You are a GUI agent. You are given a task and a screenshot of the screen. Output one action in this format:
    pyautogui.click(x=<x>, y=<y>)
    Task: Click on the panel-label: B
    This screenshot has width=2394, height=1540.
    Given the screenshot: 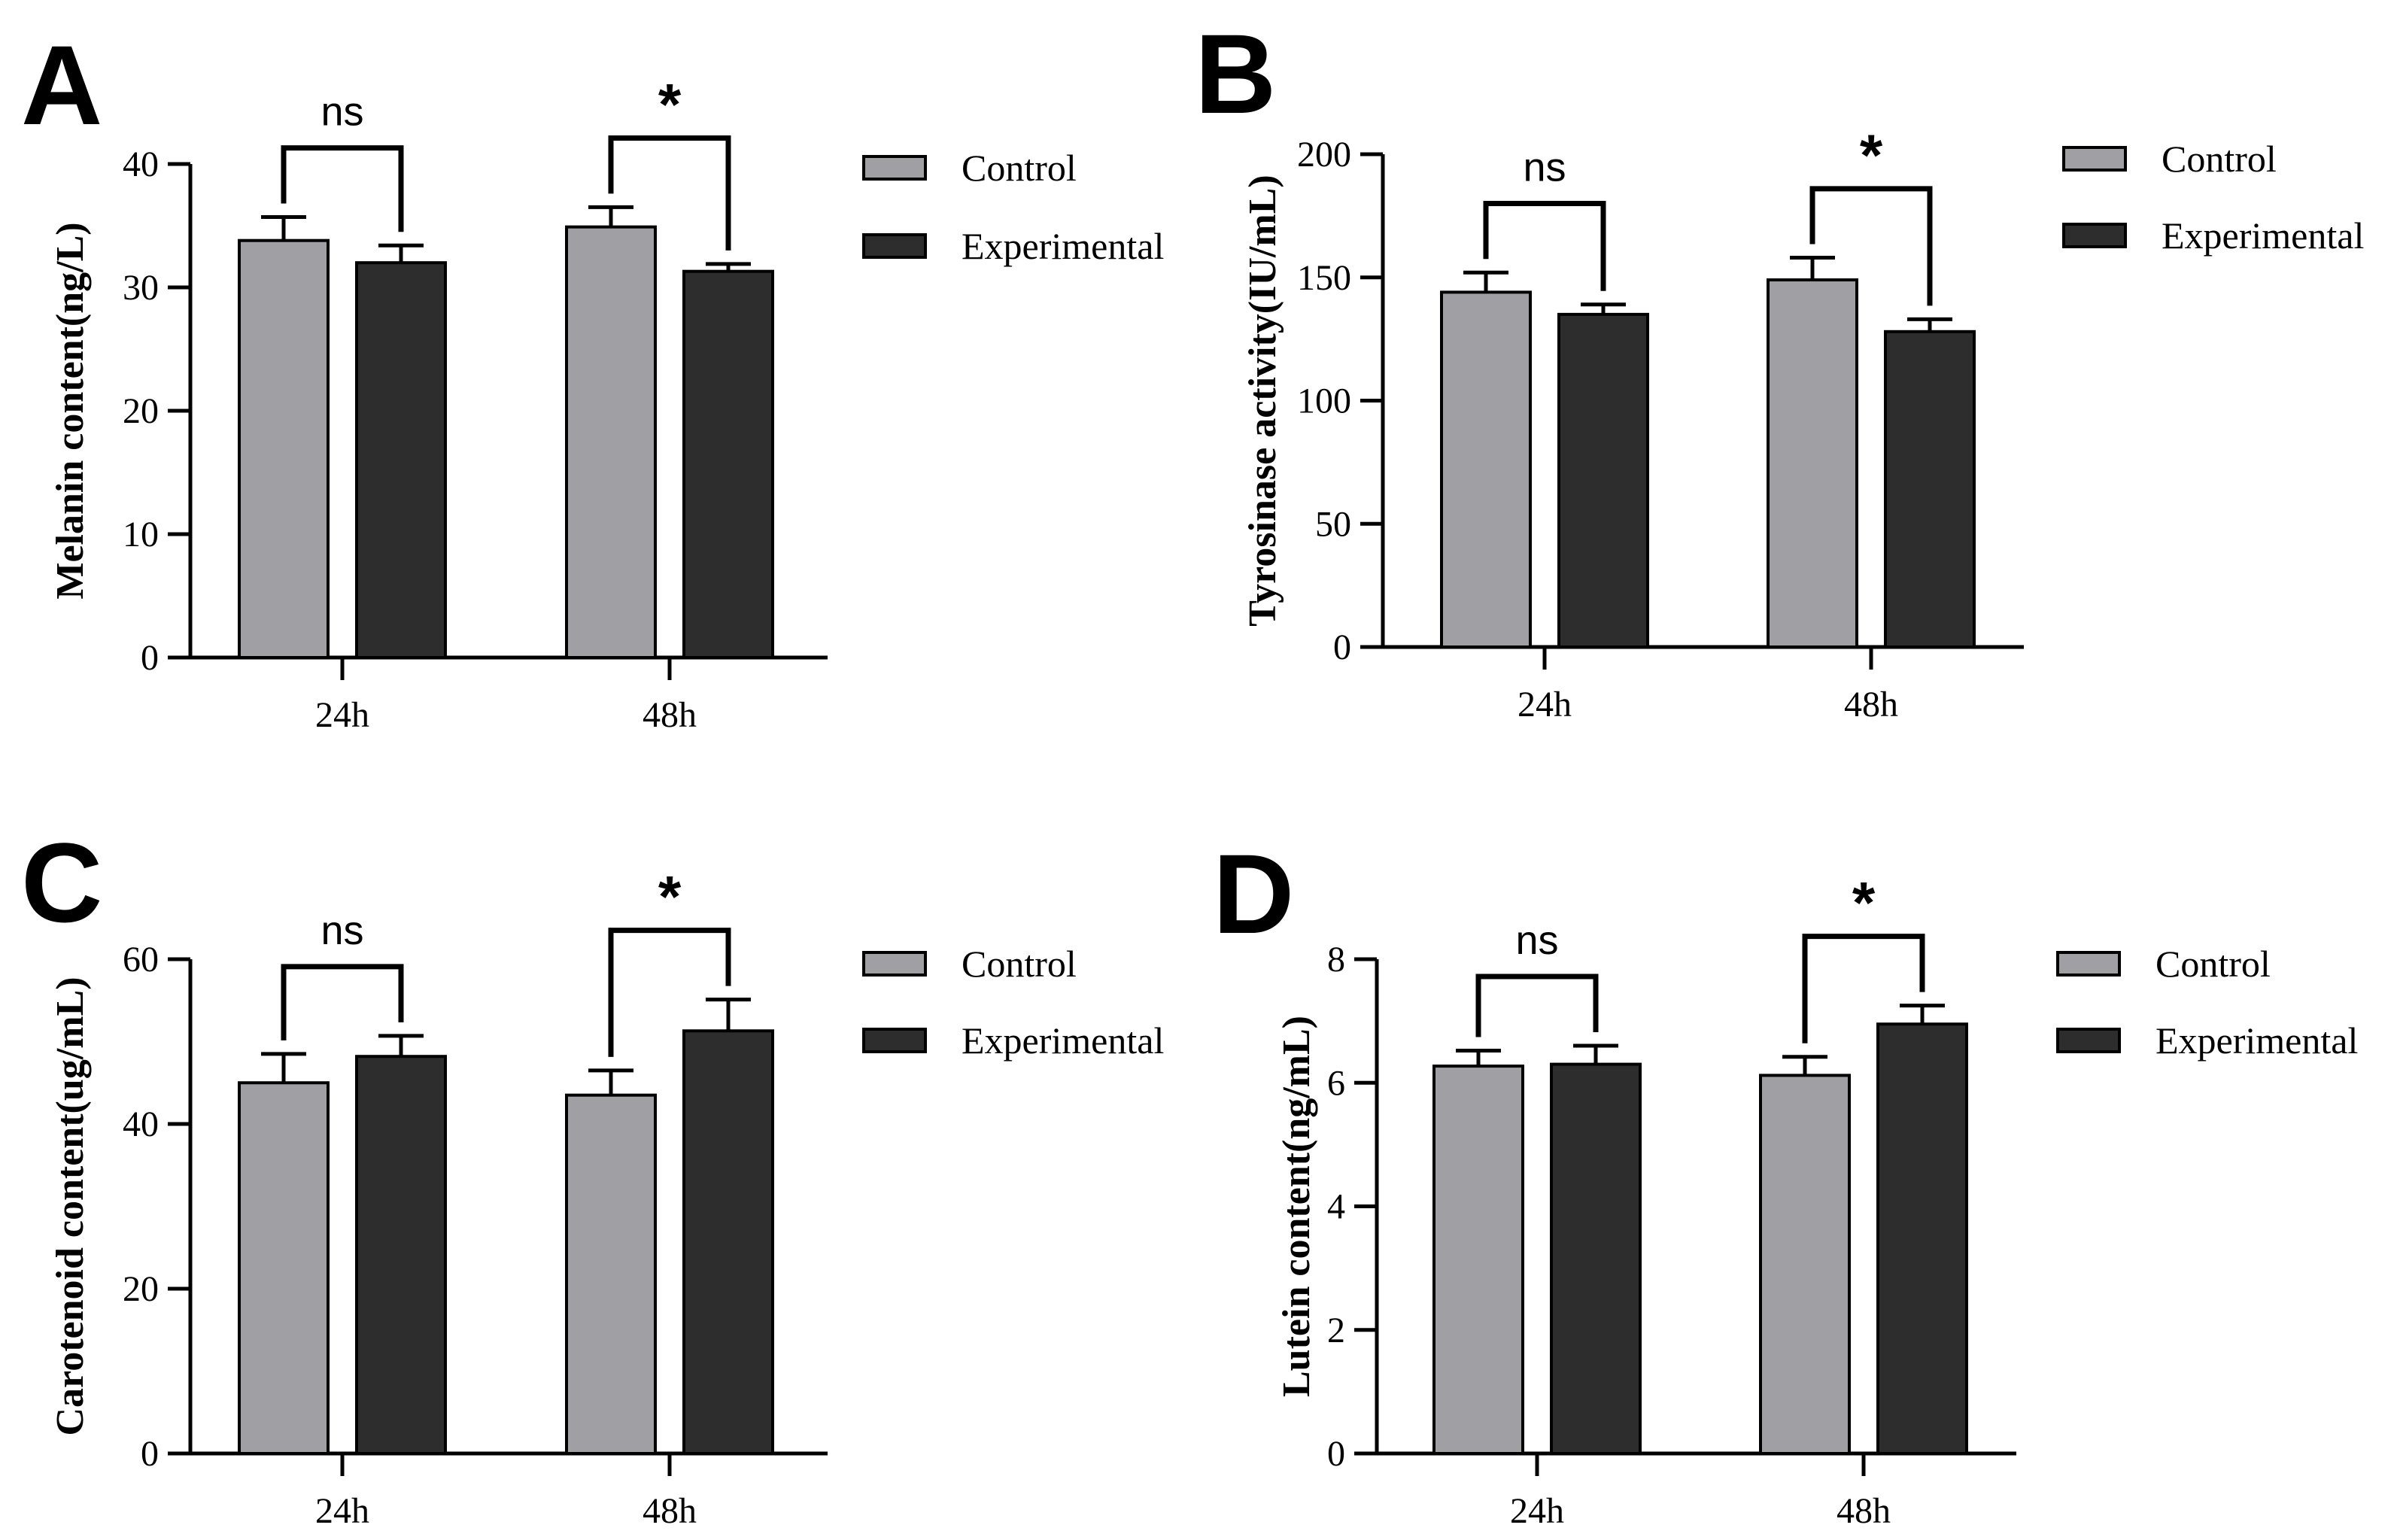 What is the action you would take?
    pyautogui.click(x=1235, y=74)
    